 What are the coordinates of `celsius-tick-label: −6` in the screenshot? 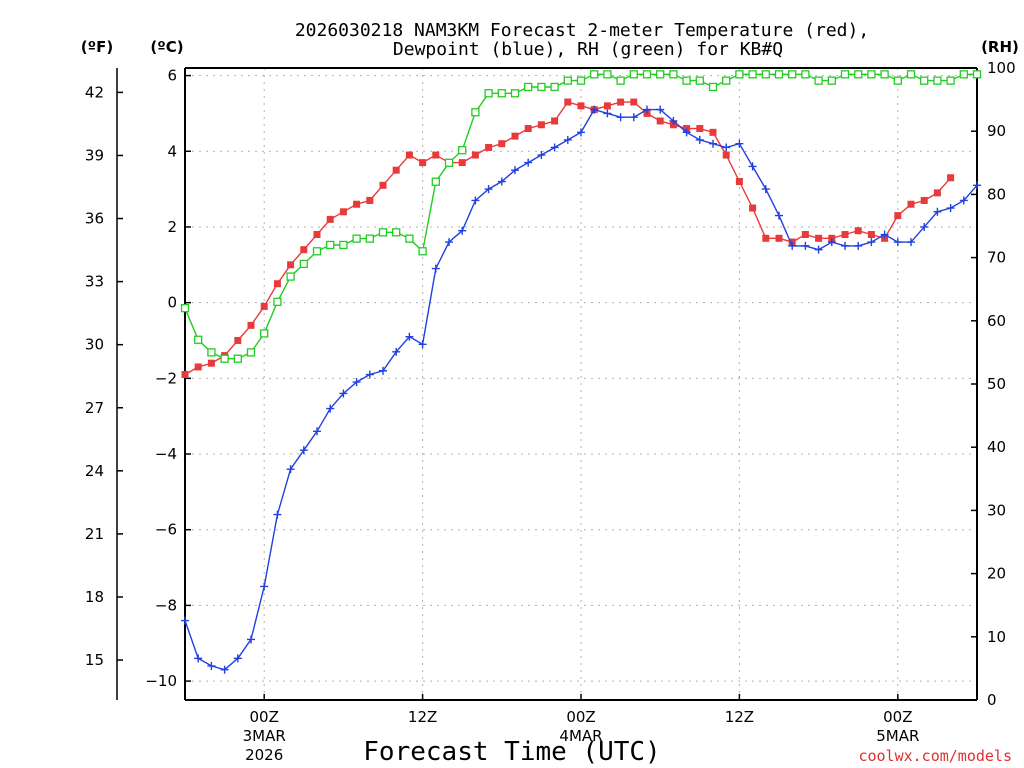 It's located at (166, 530).